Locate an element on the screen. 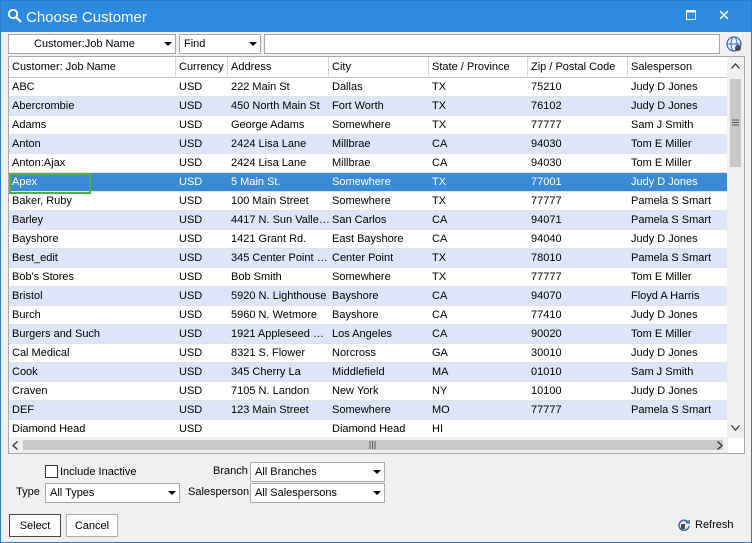 This screenshot has width=752, height=543. vertical-scroll-thumb is located at coordinates (735, 123).